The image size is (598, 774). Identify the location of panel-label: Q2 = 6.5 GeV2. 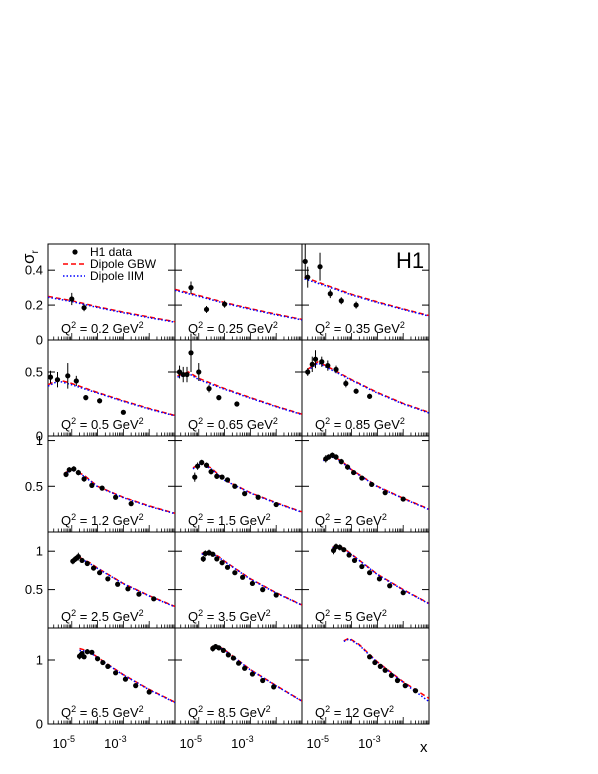
(102, 712).